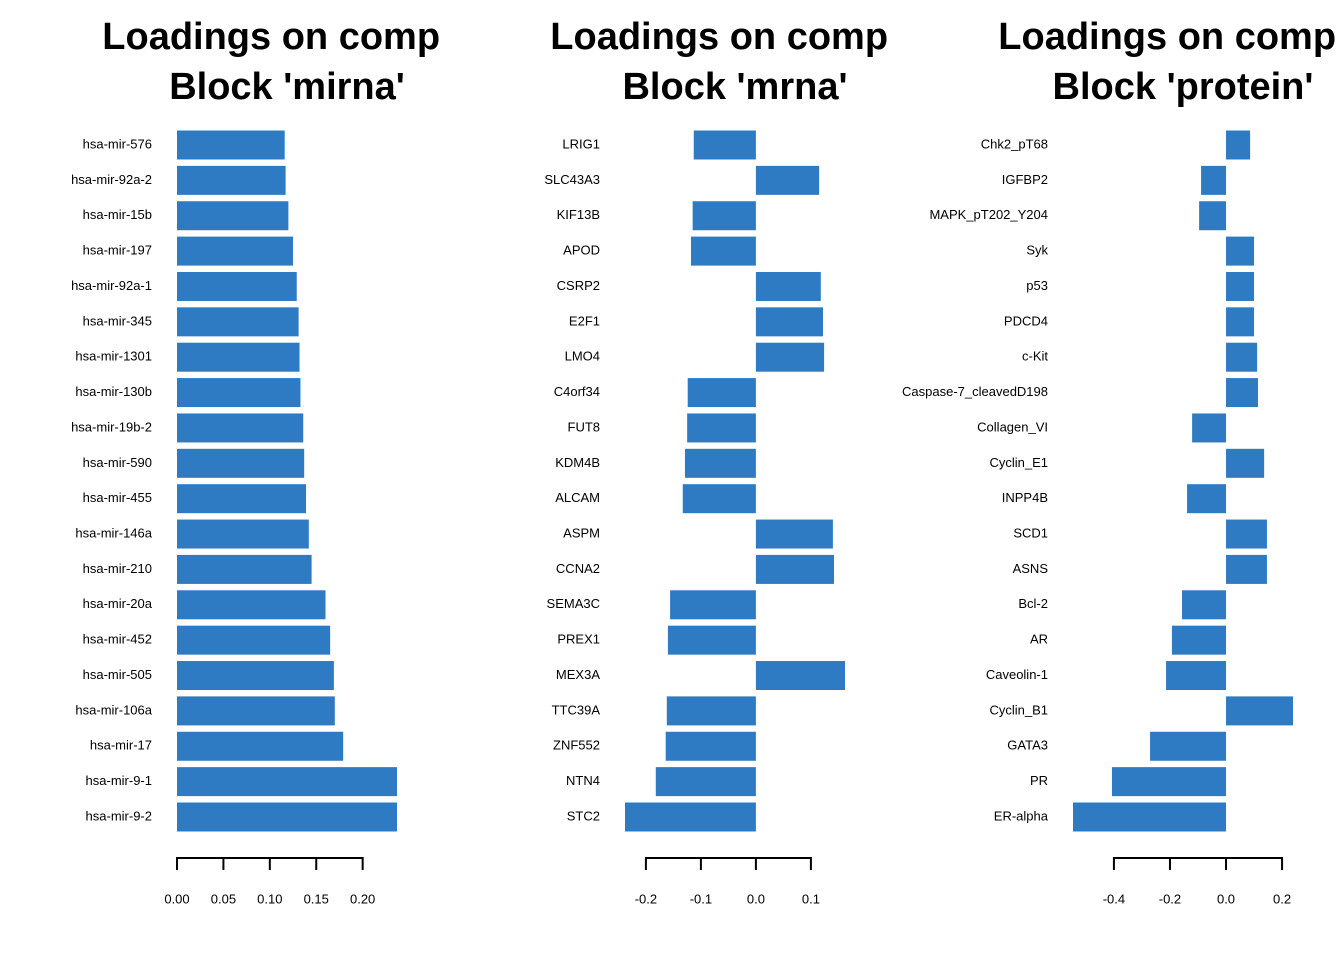 This screenshot has width=1344, height=960. What do you see at coordinates (111, 285) in the screenshot?
I see `category-label: hsa-mir-92a-1` at bounding box center [111, 285].